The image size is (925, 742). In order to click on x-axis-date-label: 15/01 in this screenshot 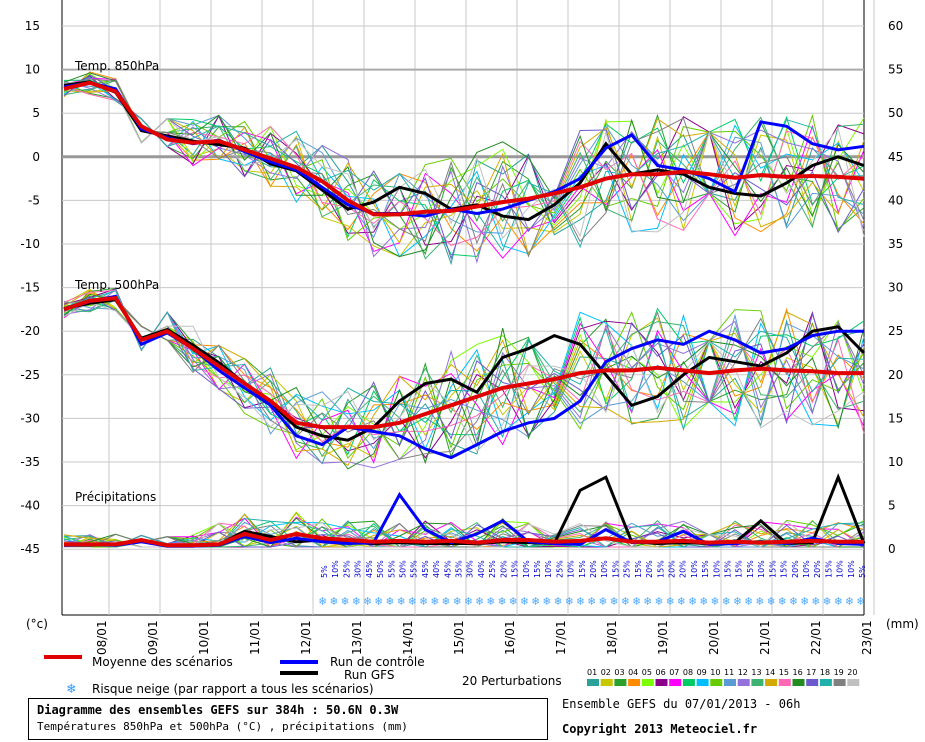, I will do `click(459, 637)`.